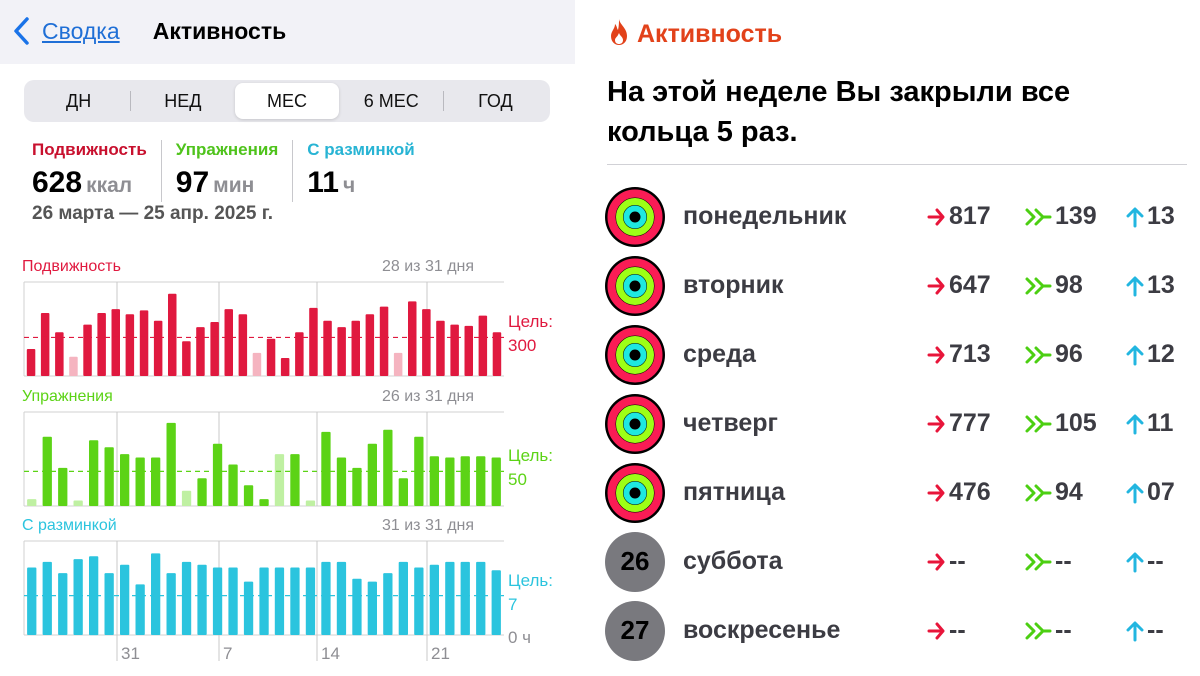 The width and height of the screenshot is (1200, 676). What do you see at coordinates (900, 285) in the screenshot?
I see `day-row: вторник 647 98 13` at bounding box center [900, 285].